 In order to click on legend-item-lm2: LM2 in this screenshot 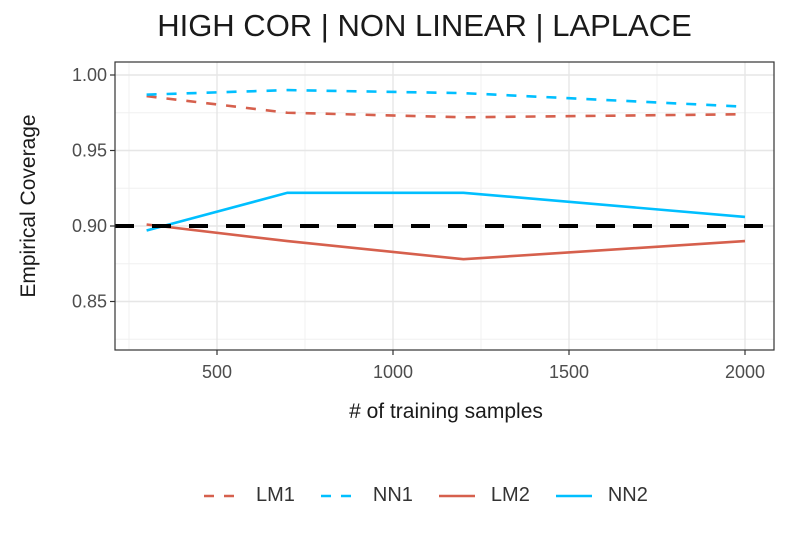, I will do `click(482, 495)`.